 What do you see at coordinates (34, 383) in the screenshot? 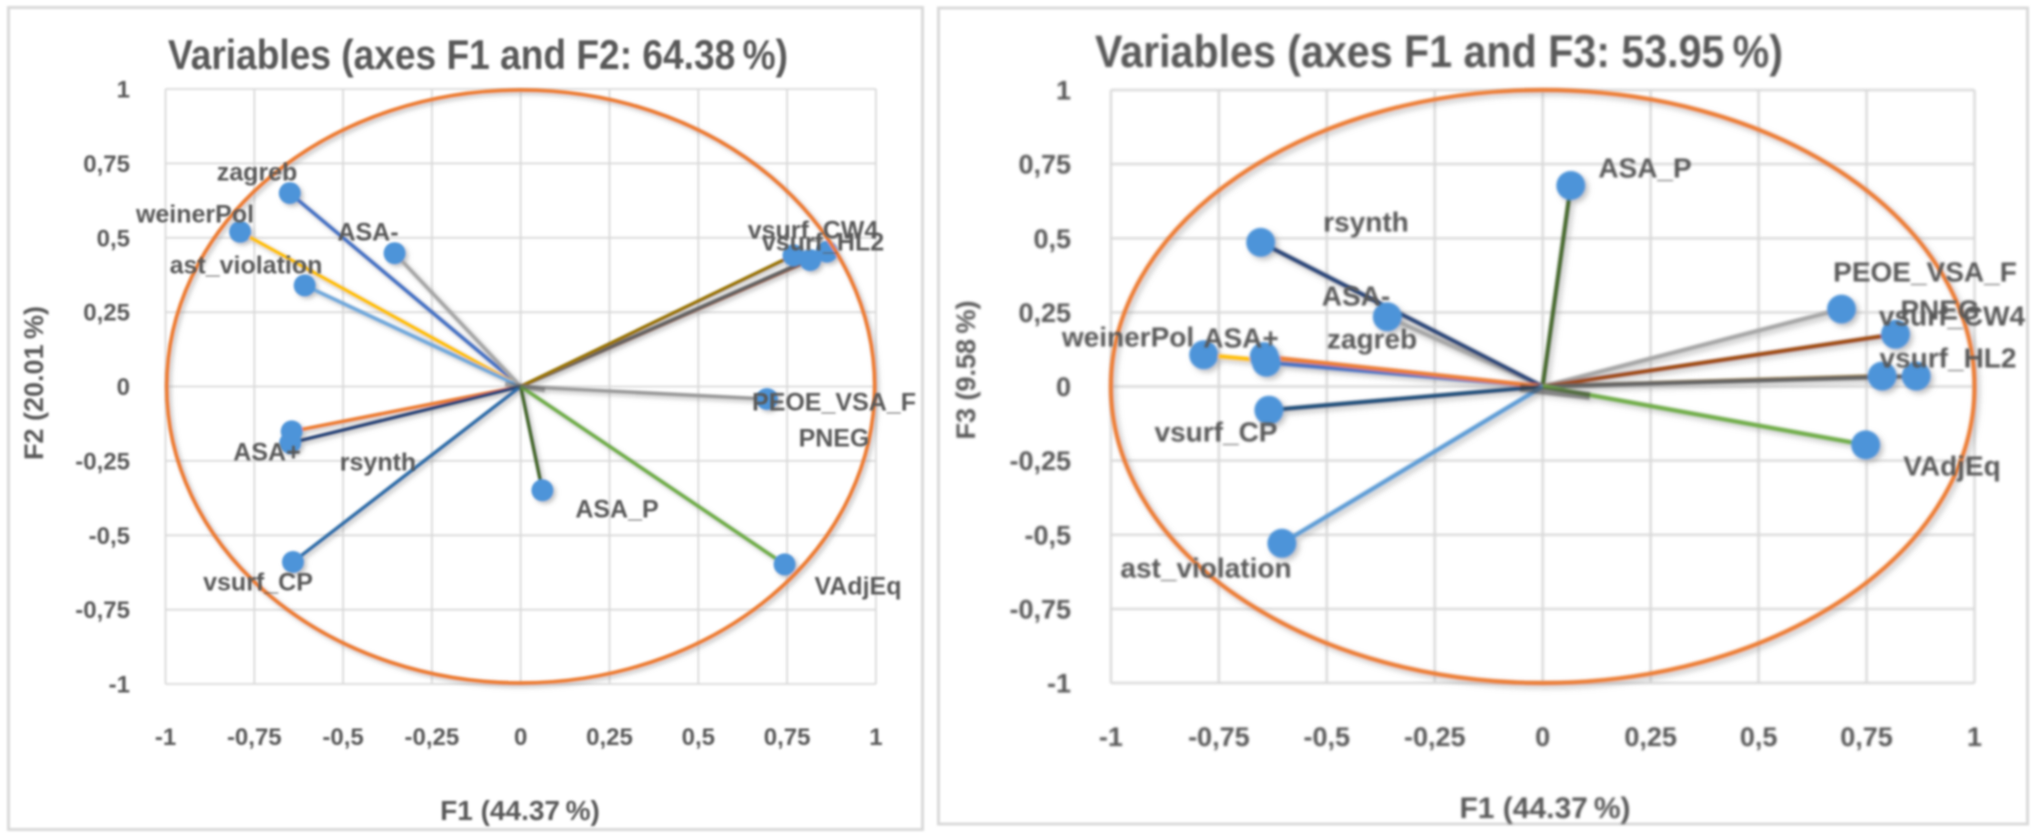
I see `svg-text: F2 (20.01 %)` at bounding box center [34, 383].